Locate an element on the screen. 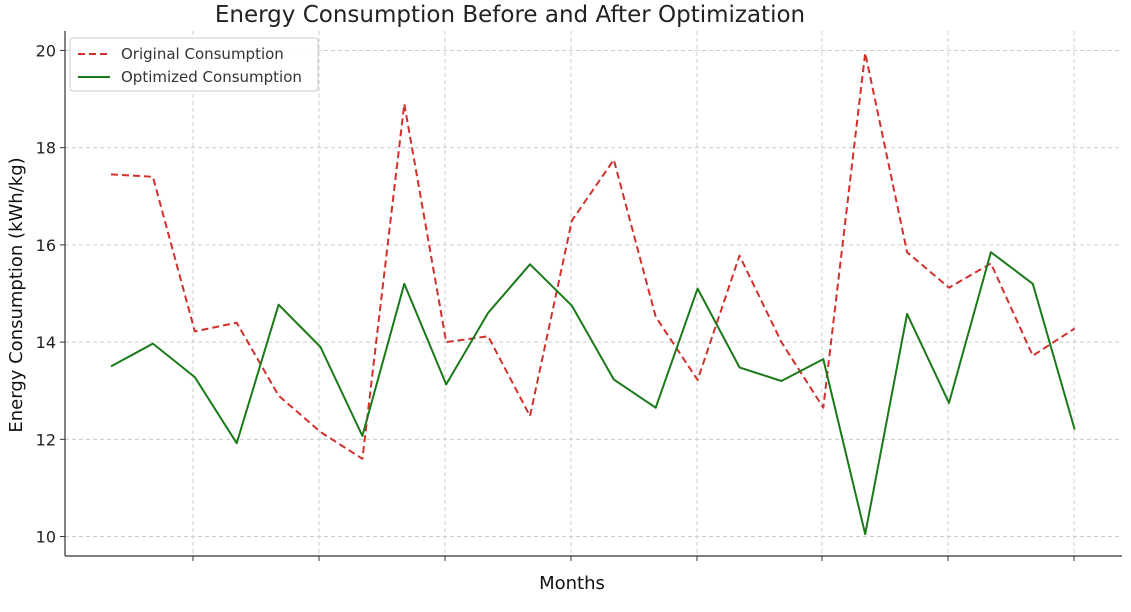 The width and height of the screenshot is (1131, 612). y-ticks: 10 12 14 16 18 20 is located at coordinates (50, 294).